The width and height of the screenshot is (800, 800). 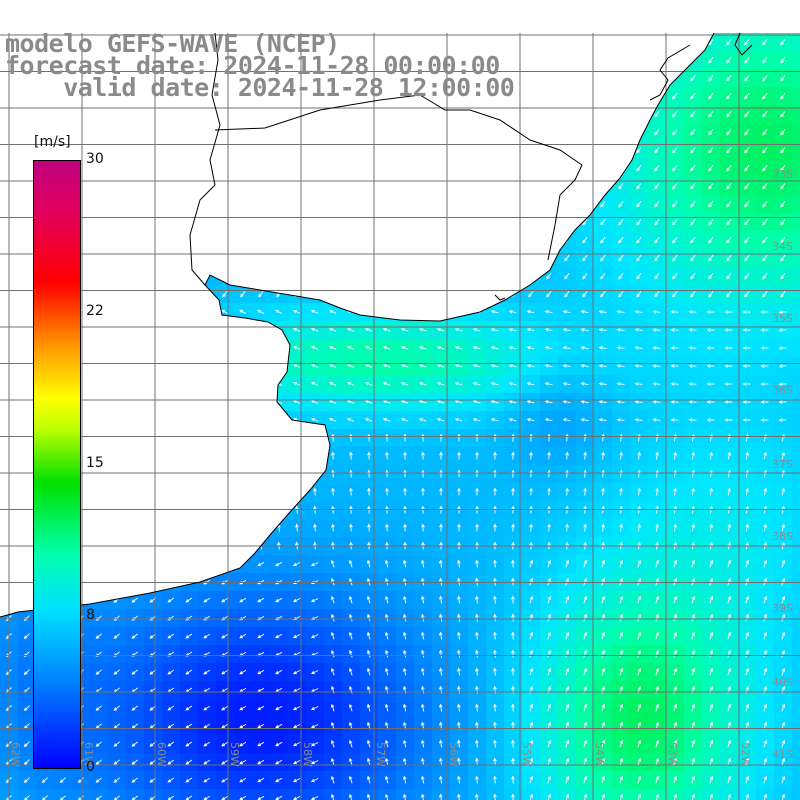 I want to click on longitude-label: 52W, so click(x=745, y=754).